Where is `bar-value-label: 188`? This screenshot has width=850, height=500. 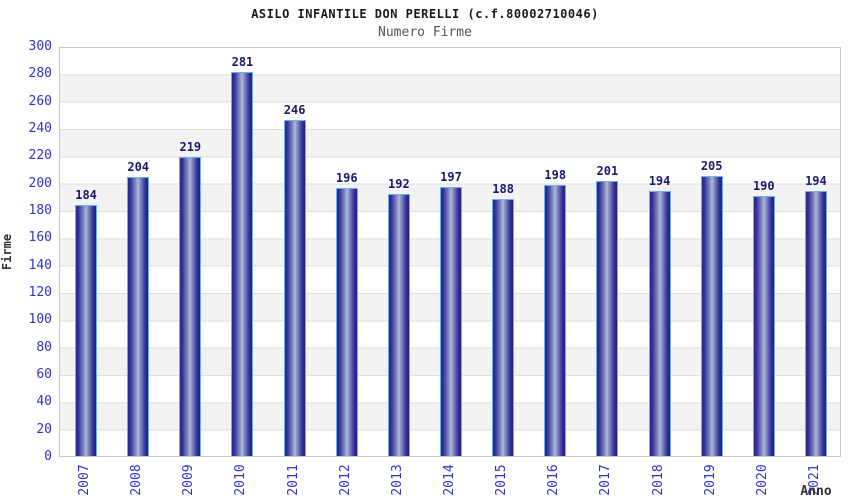
bar-value-label: 188 is located at coordinates (503, 189).